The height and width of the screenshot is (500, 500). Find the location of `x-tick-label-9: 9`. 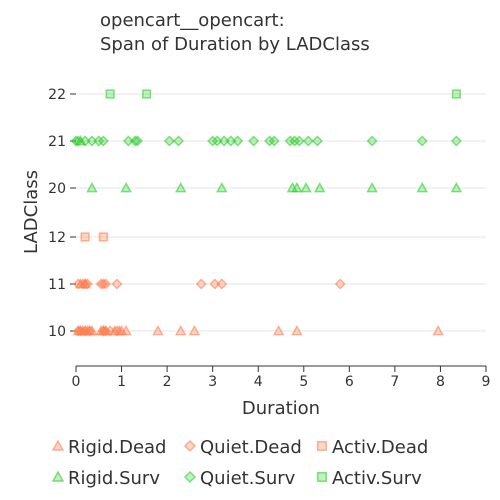

x-tick-label-9: 9 is located at coordinates (486, 382).